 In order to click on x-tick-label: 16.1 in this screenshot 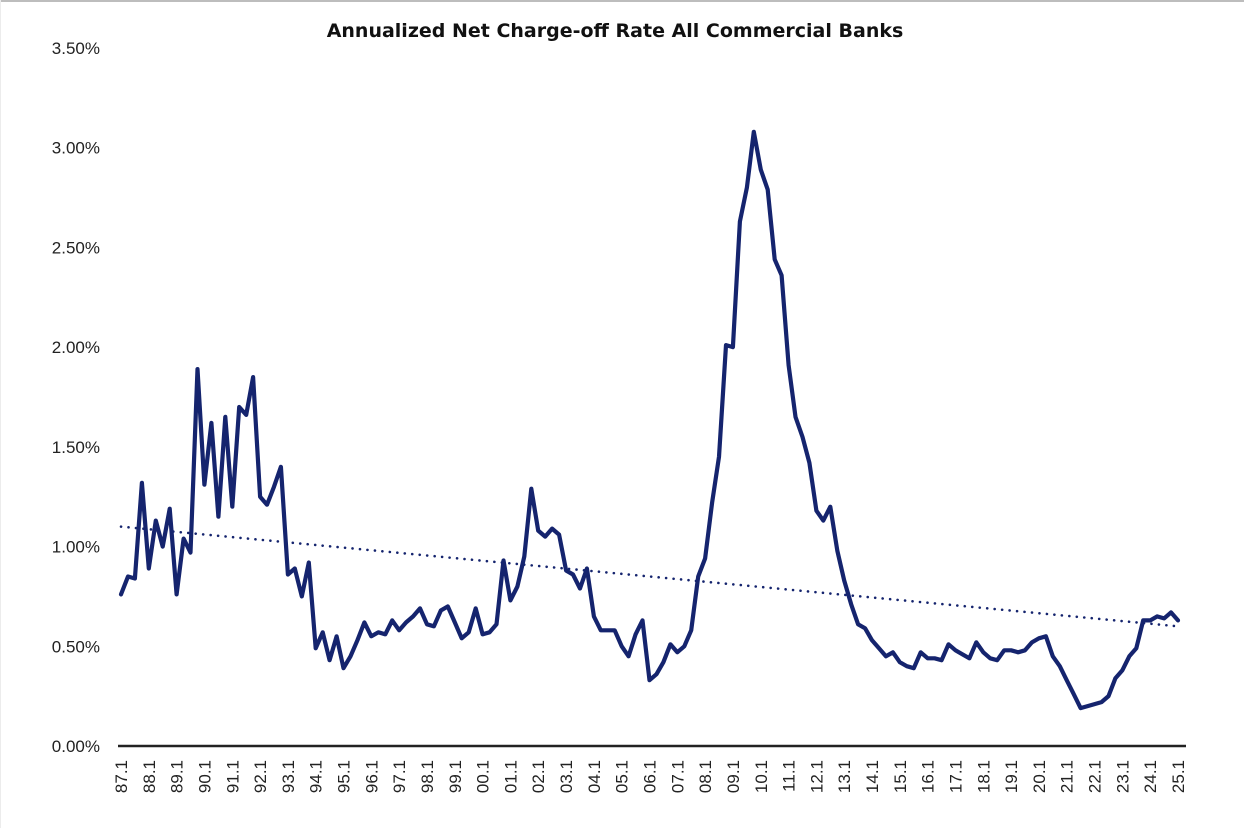, I will do `click(928, 776)`.